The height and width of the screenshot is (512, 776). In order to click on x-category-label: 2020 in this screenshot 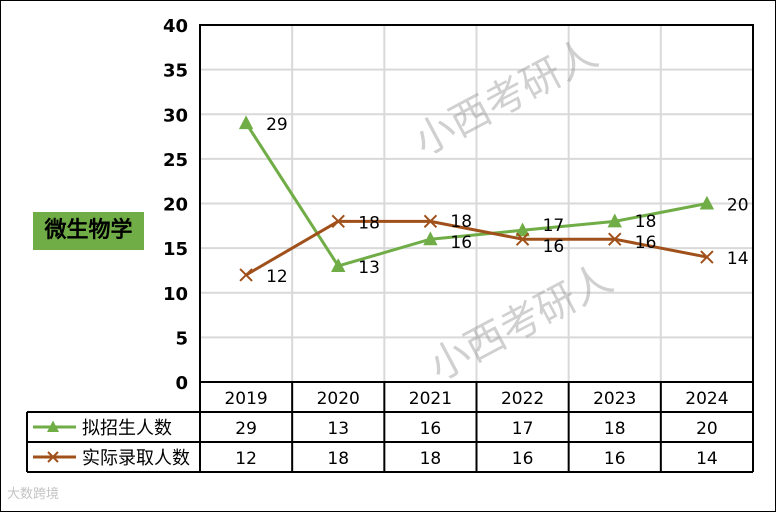, I will do `click(338, 399)`.